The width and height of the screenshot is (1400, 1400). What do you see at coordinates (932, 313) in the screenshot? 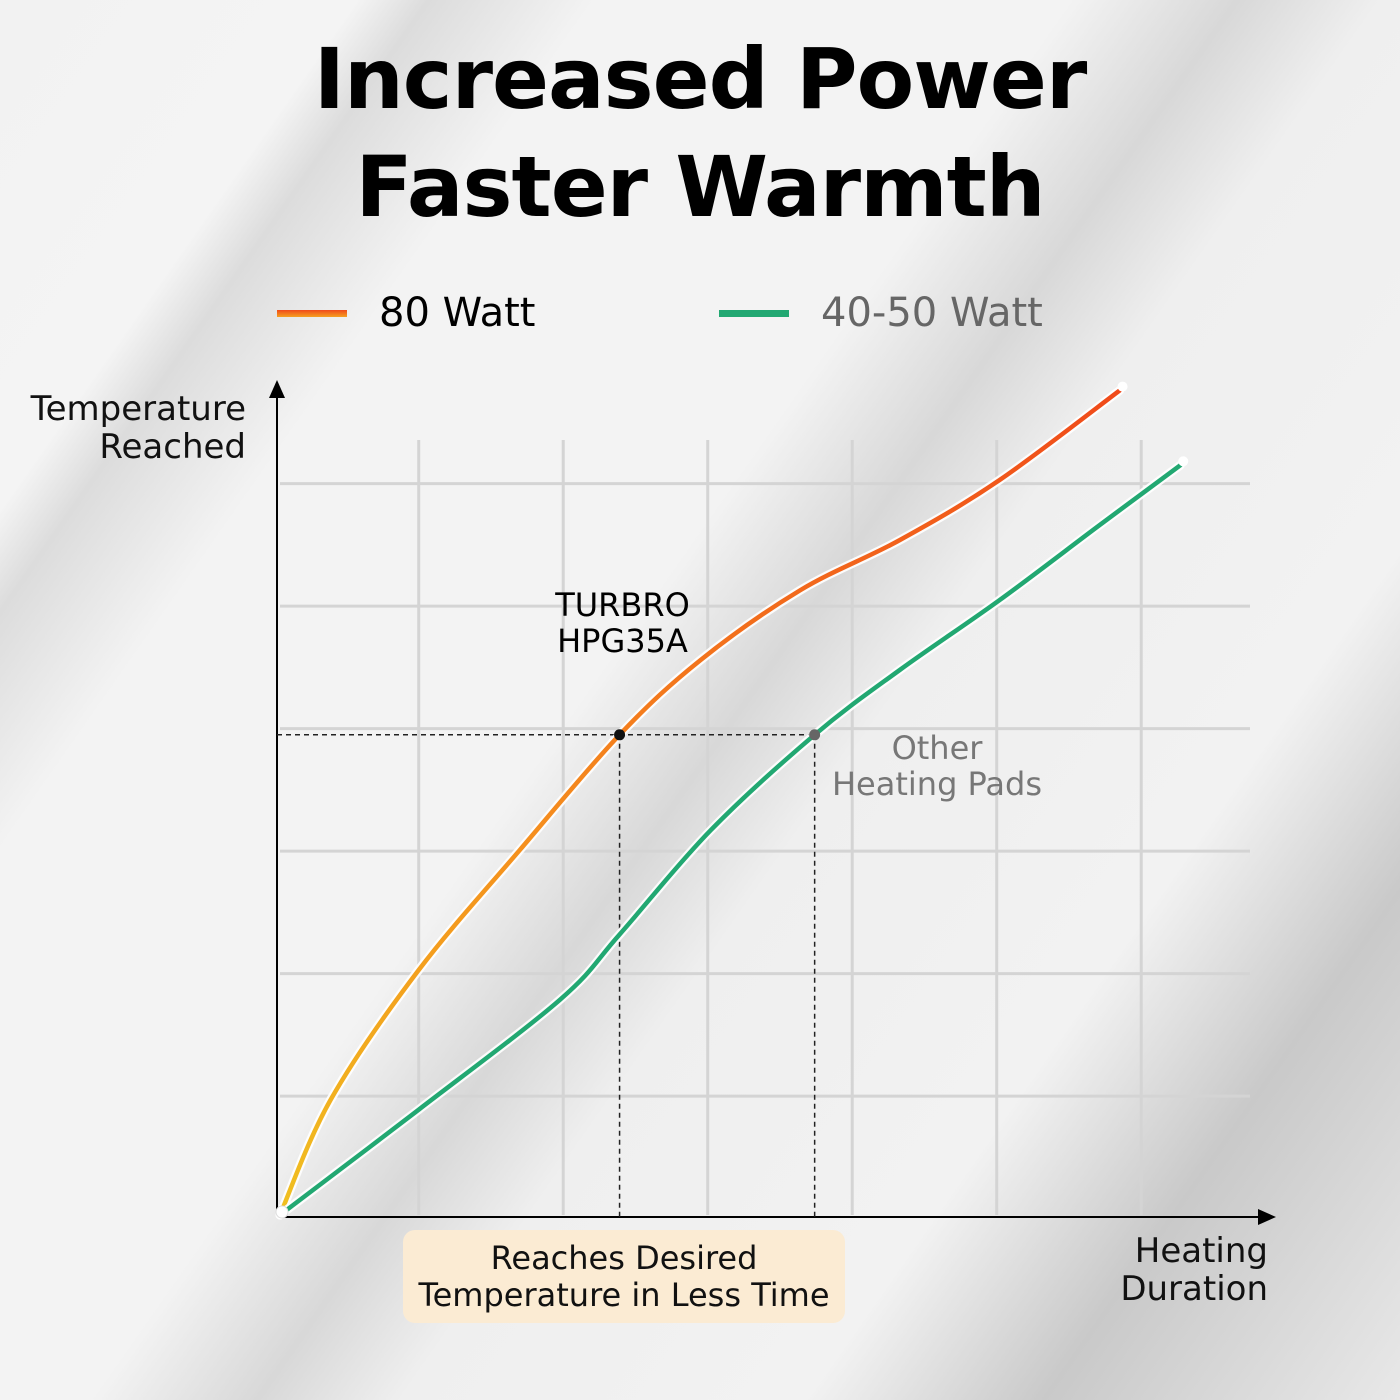
I see `legend-label: 40-50 Watt` at bounding box center [932, 313].